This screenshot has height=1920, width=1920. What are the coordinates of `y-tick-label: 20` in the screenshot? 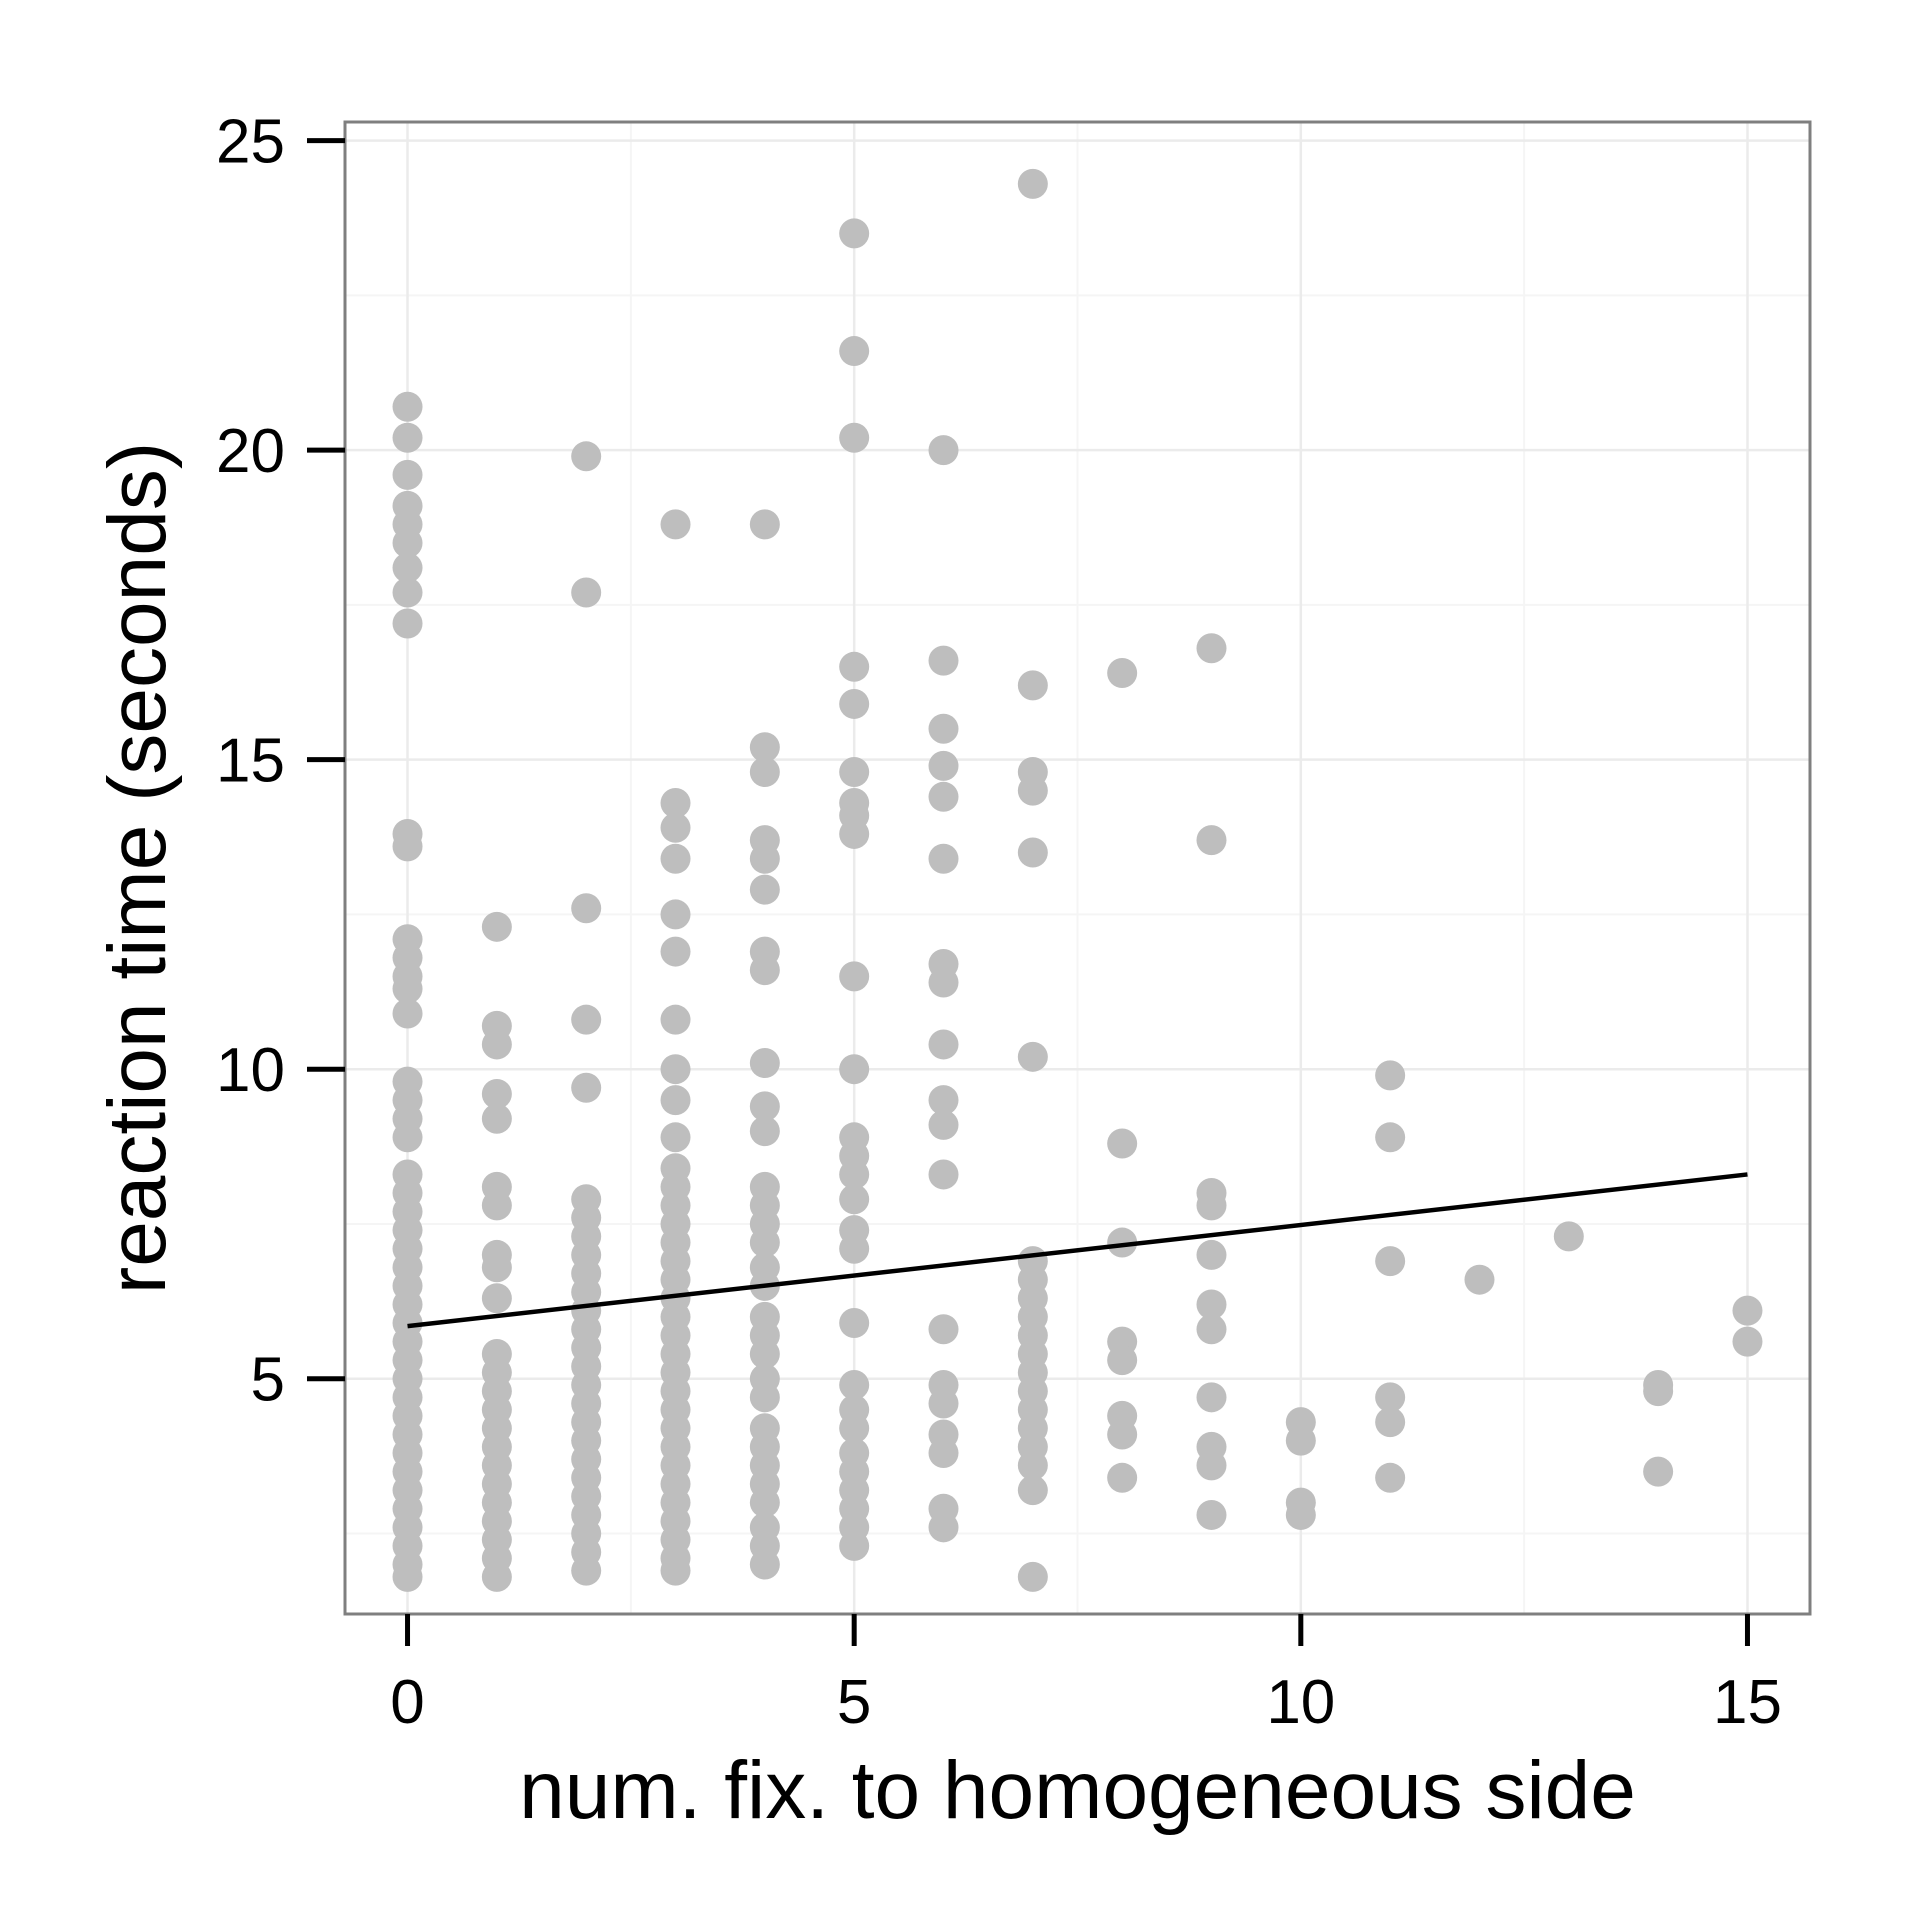 It's located at (250, 451).